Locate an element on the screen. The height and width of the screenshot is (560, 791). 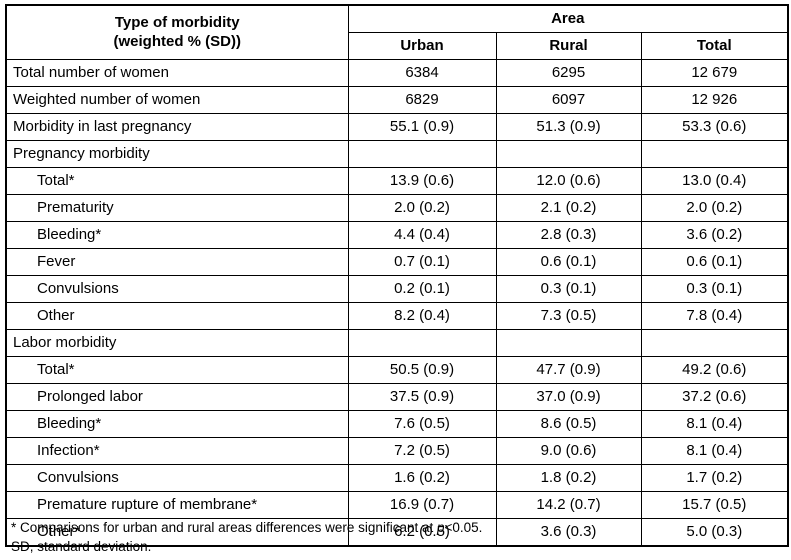
cell-rural: 51.3 (0.9) is located at coordinates (568, 127).